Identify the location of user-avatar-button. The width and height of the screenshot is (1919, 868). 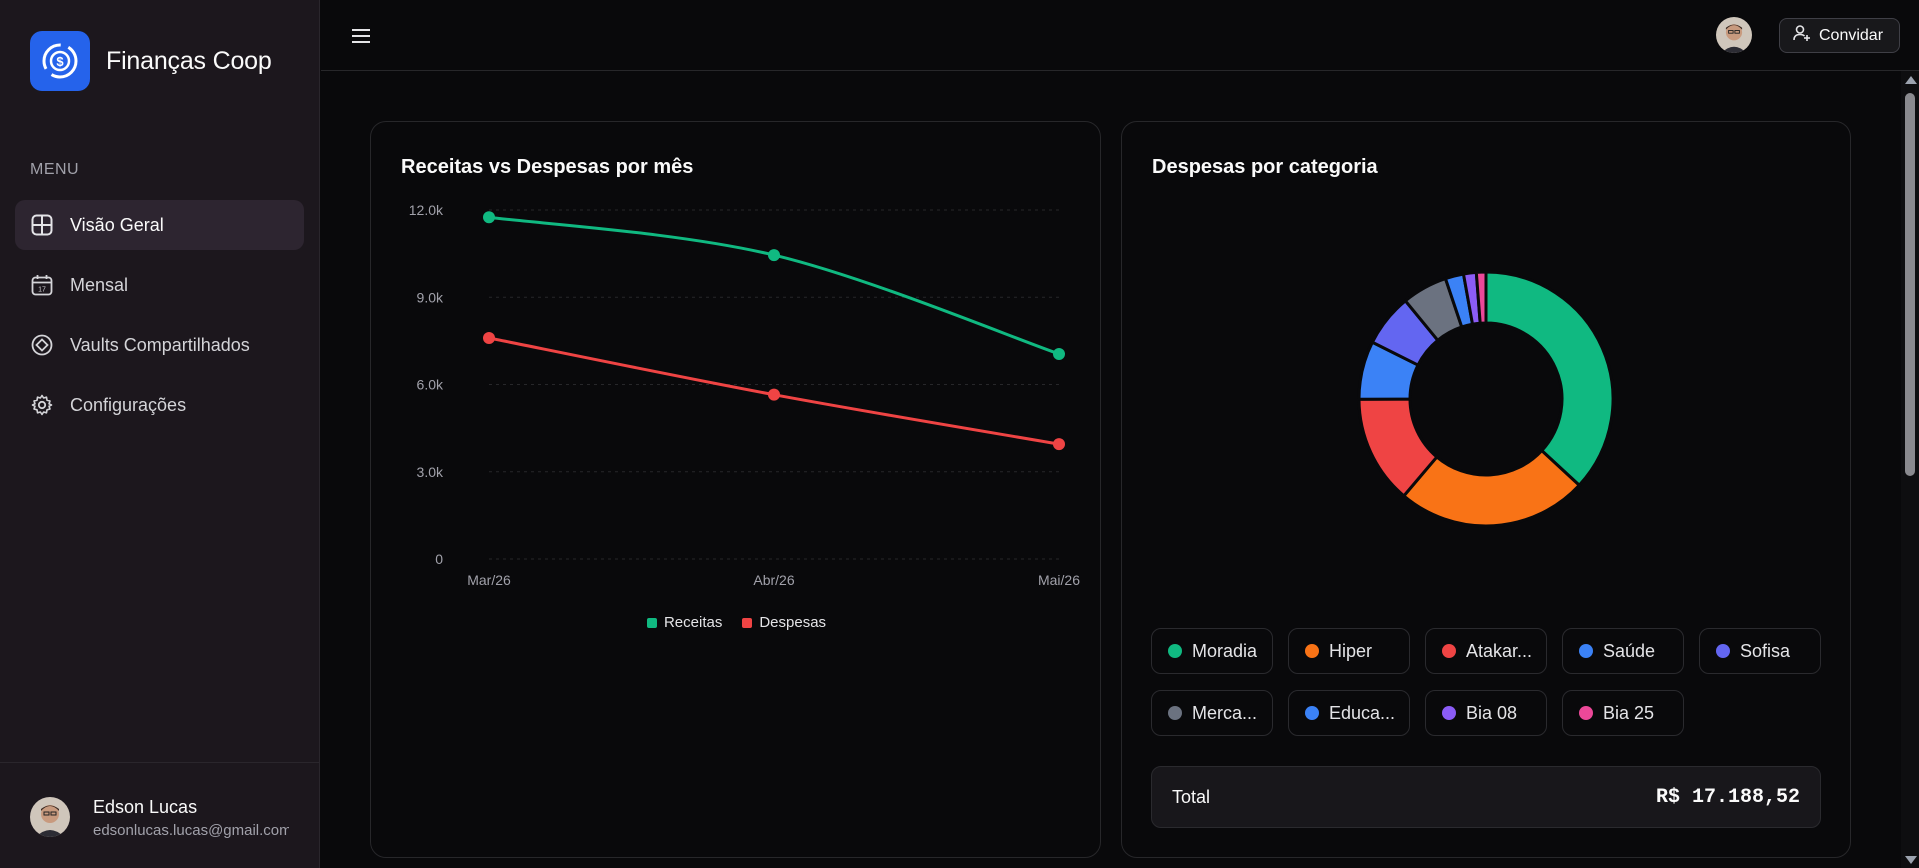
(1734, 35).